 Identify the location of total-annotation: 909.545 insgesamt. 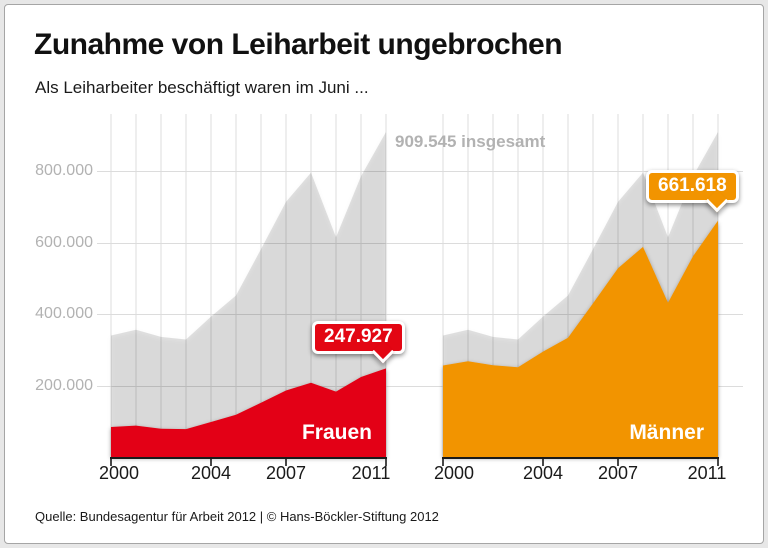
(470, 141).